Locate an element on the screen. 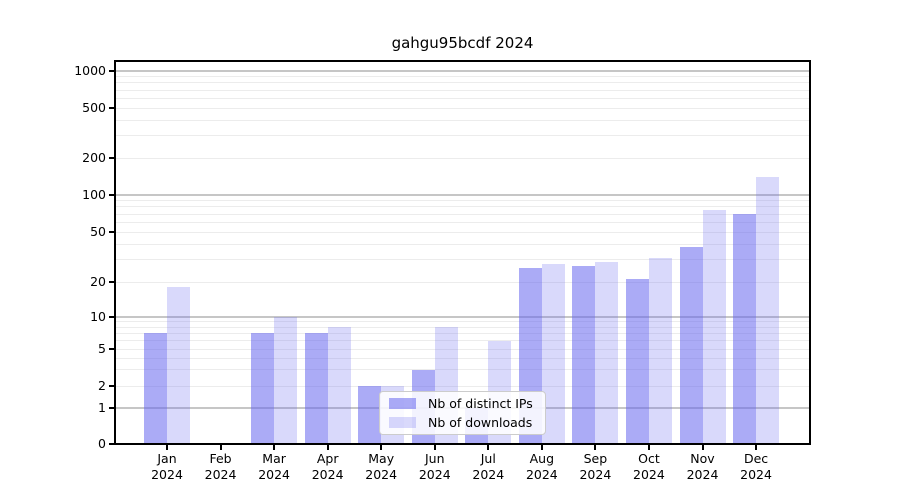  bar-ips-apr is located at coordinates (316, 388).